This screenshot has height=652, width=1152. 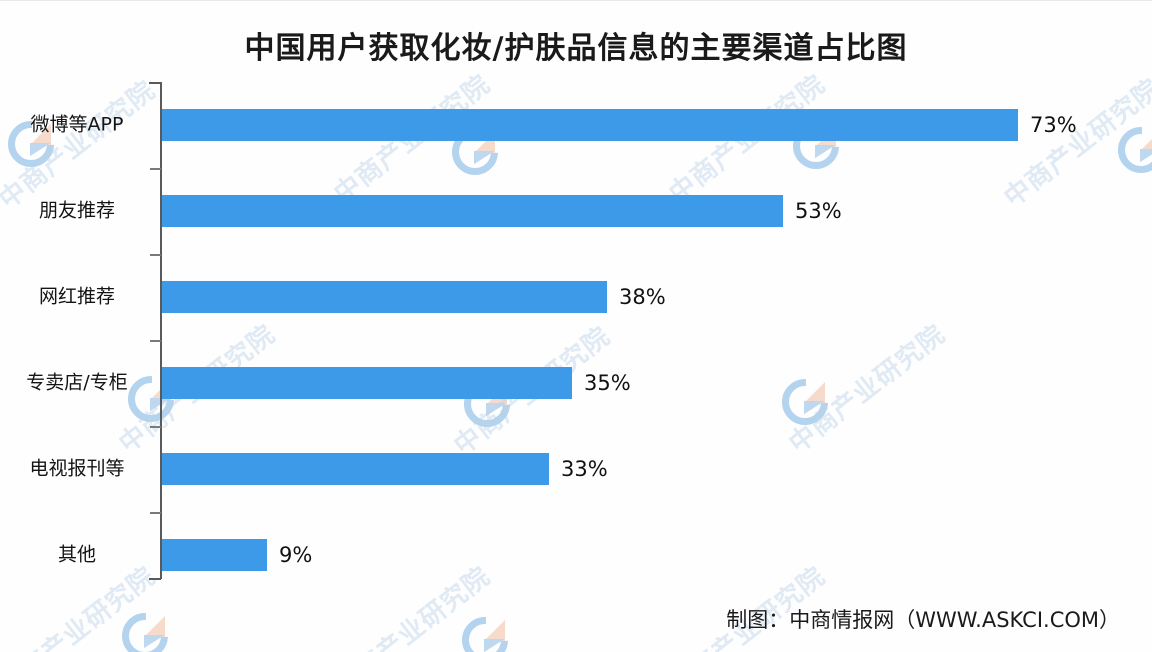 What do you see at coordinates (77, 124) in the screenshot?
I see `category-label: 微博等APP` at bounding box center [77, 124].